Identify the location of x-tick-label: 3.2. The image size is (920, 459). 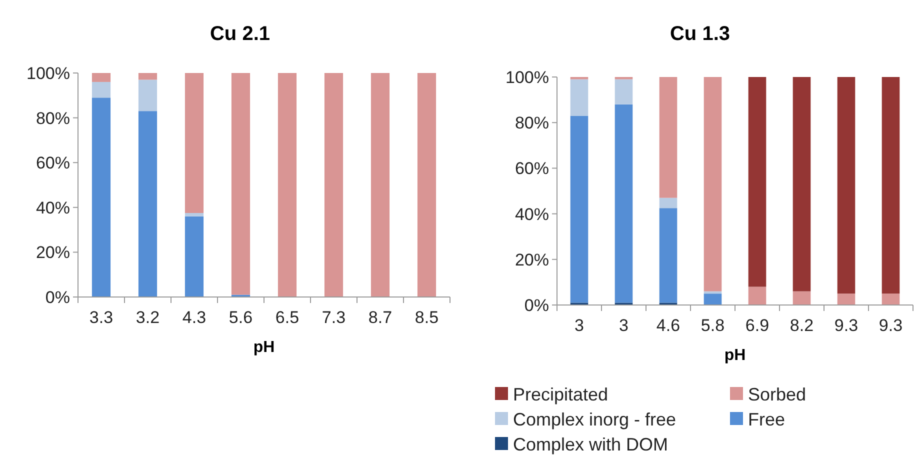
(148, 317).